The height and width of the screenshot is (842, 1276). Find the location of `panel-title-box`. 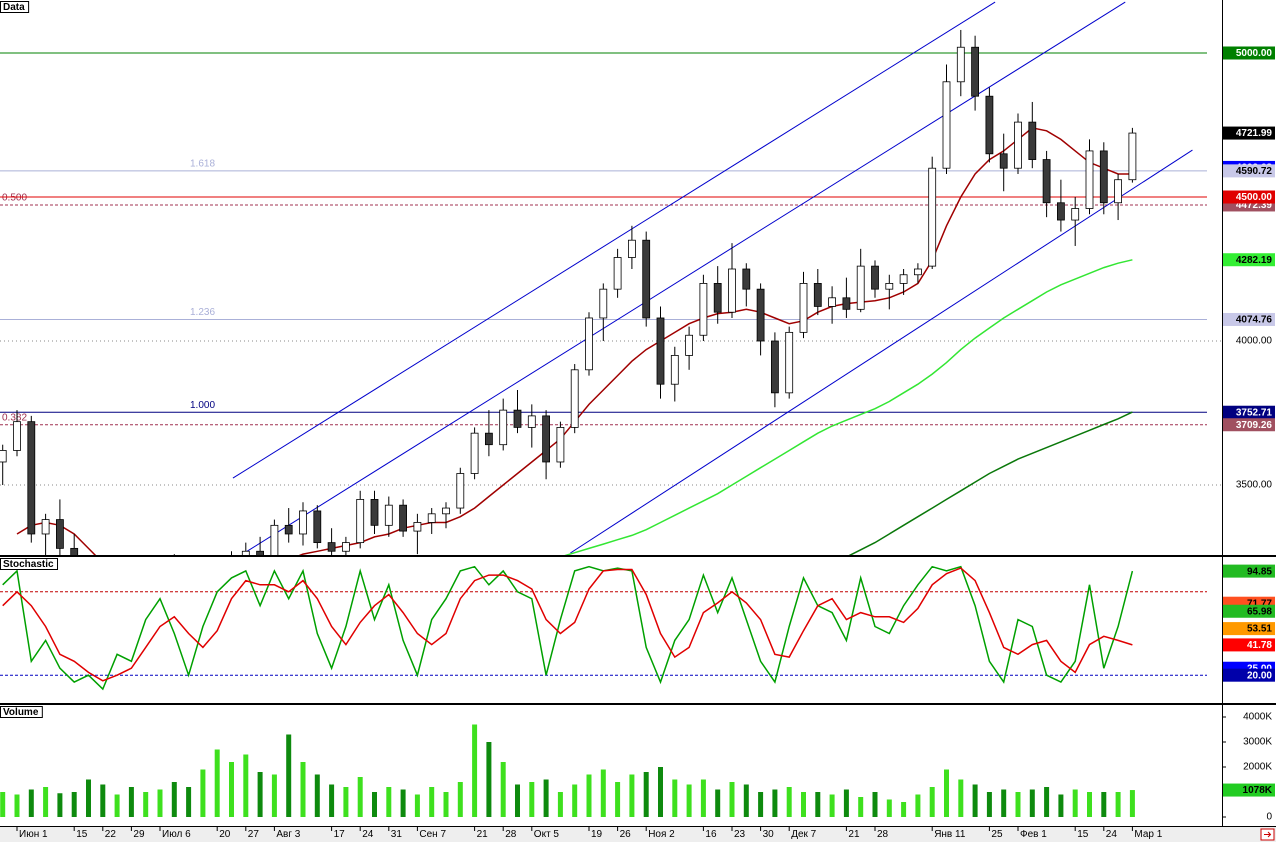

panel-title-box is located at coordinates (21, 712).